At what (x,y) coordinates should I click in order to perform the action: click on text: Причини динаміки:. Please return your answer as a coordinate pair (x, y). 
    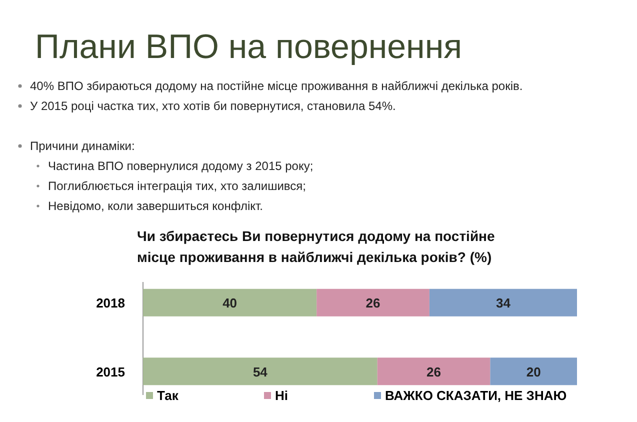
    Looking at the image, I should click on (82, 146).